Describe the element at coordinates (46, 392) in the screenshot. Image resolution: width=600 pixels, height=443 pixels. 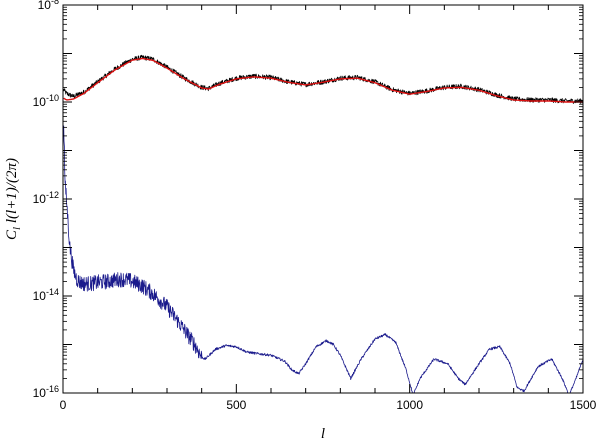
I see `y-tick-label: 10-16` at that location.